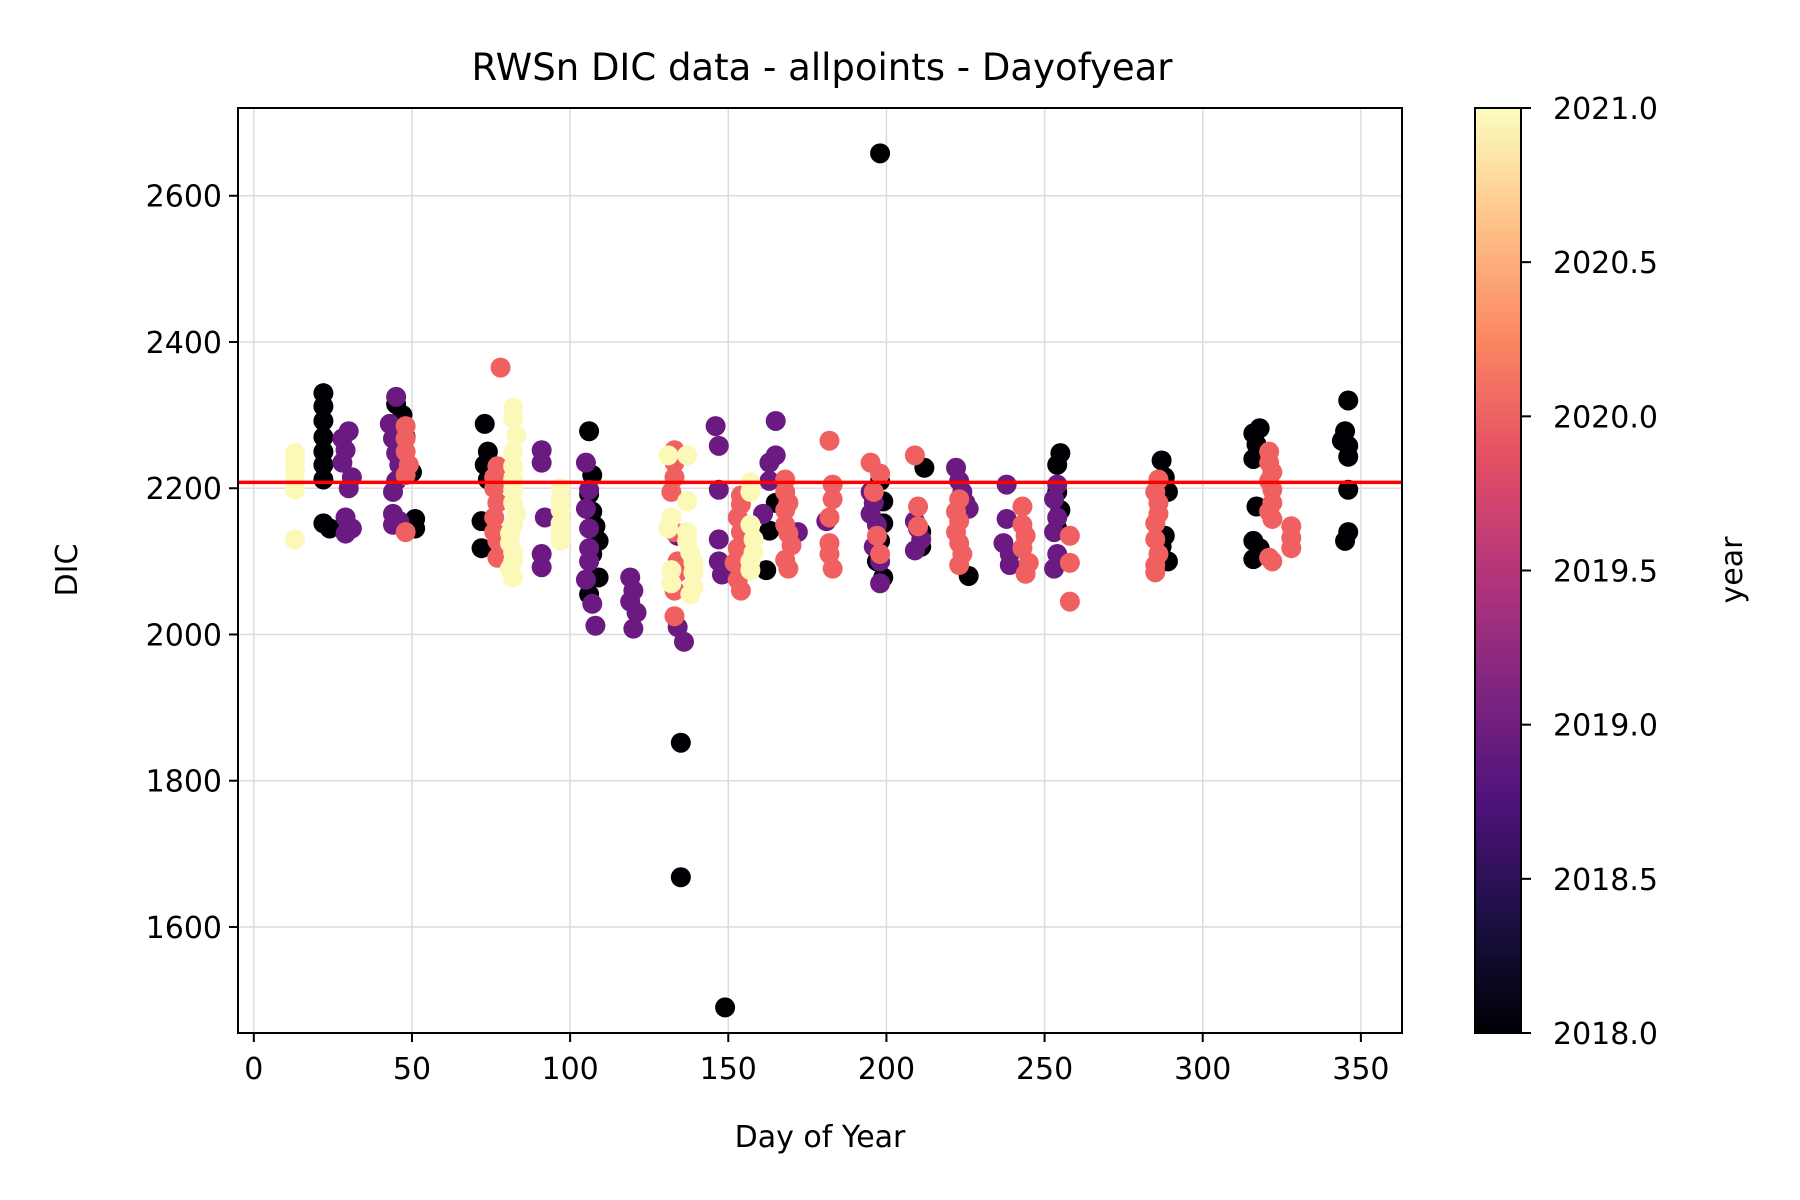 The height and width of the screenshot is (1200, 1800). What do you see at coordinates (184, 782) in the screenshot?
I see `y-tick-label: 1800` at bounding box center [184, 782].